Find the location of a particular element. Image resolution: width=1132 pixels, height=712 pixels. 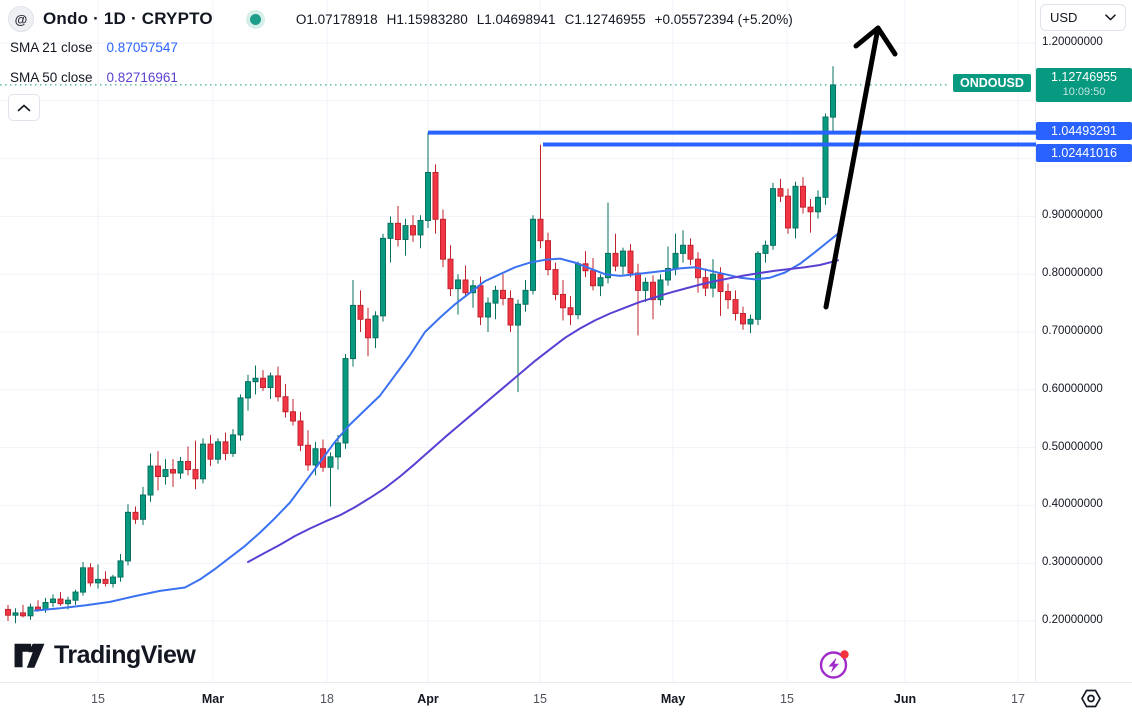

ohlc-high: H1.15983280 is located at coordinates (427, 19).